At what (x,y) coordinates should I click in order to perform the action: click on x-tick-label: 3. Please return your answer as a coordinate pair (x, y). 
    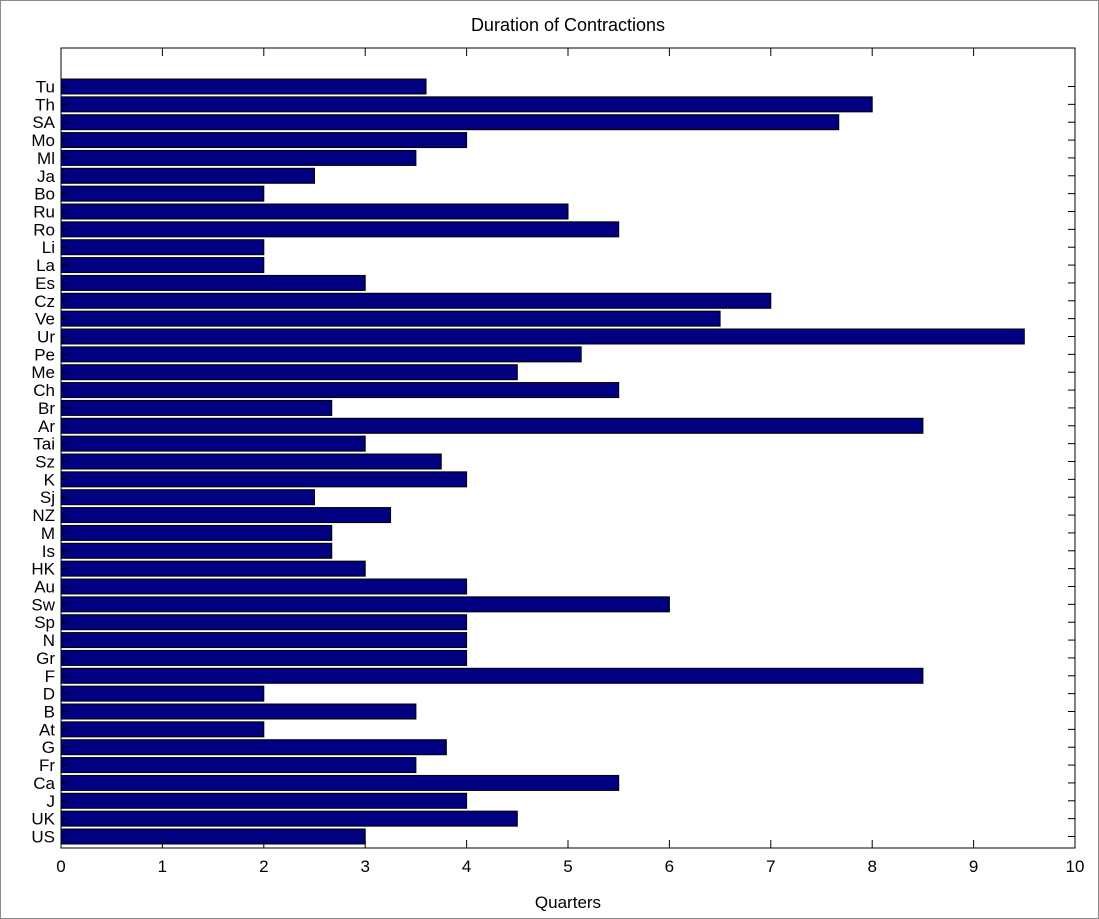
    Looking at the image, I should click on (364, 866).